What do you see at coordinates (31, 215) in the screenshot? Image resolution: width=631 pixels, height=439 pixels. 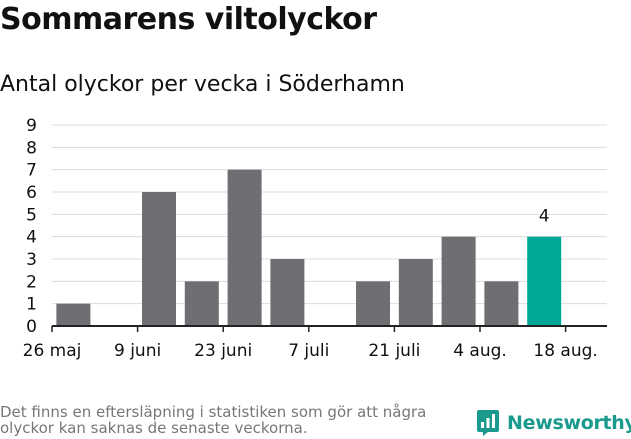 I see `y-tick-label: 5` at bounding box center [31, 215].